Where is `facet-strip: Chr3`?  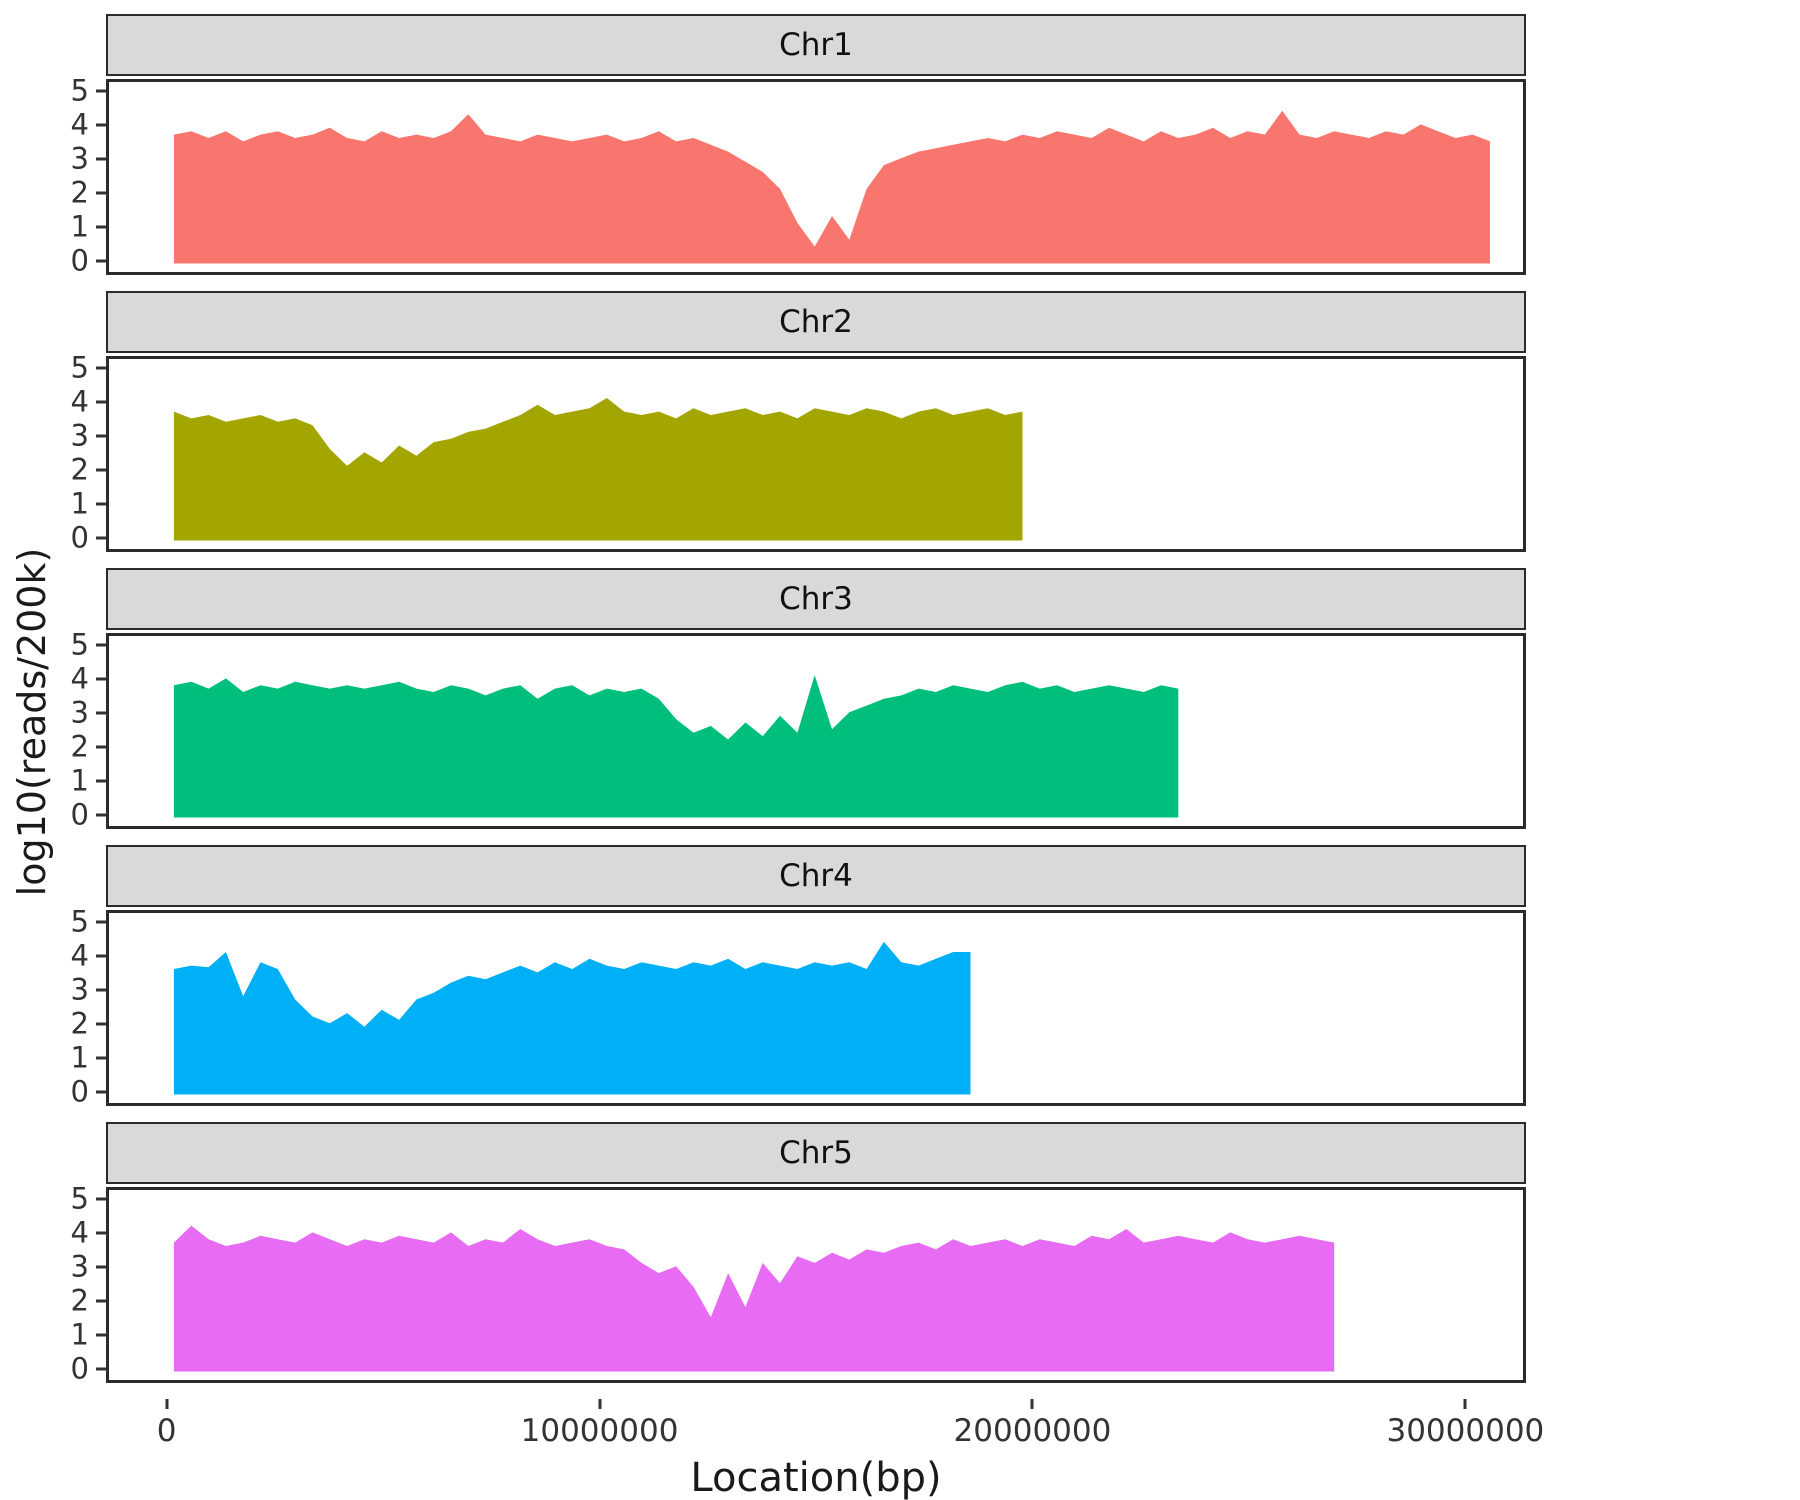
facet-strip: Chr3 is located at coordinates (816, 599).